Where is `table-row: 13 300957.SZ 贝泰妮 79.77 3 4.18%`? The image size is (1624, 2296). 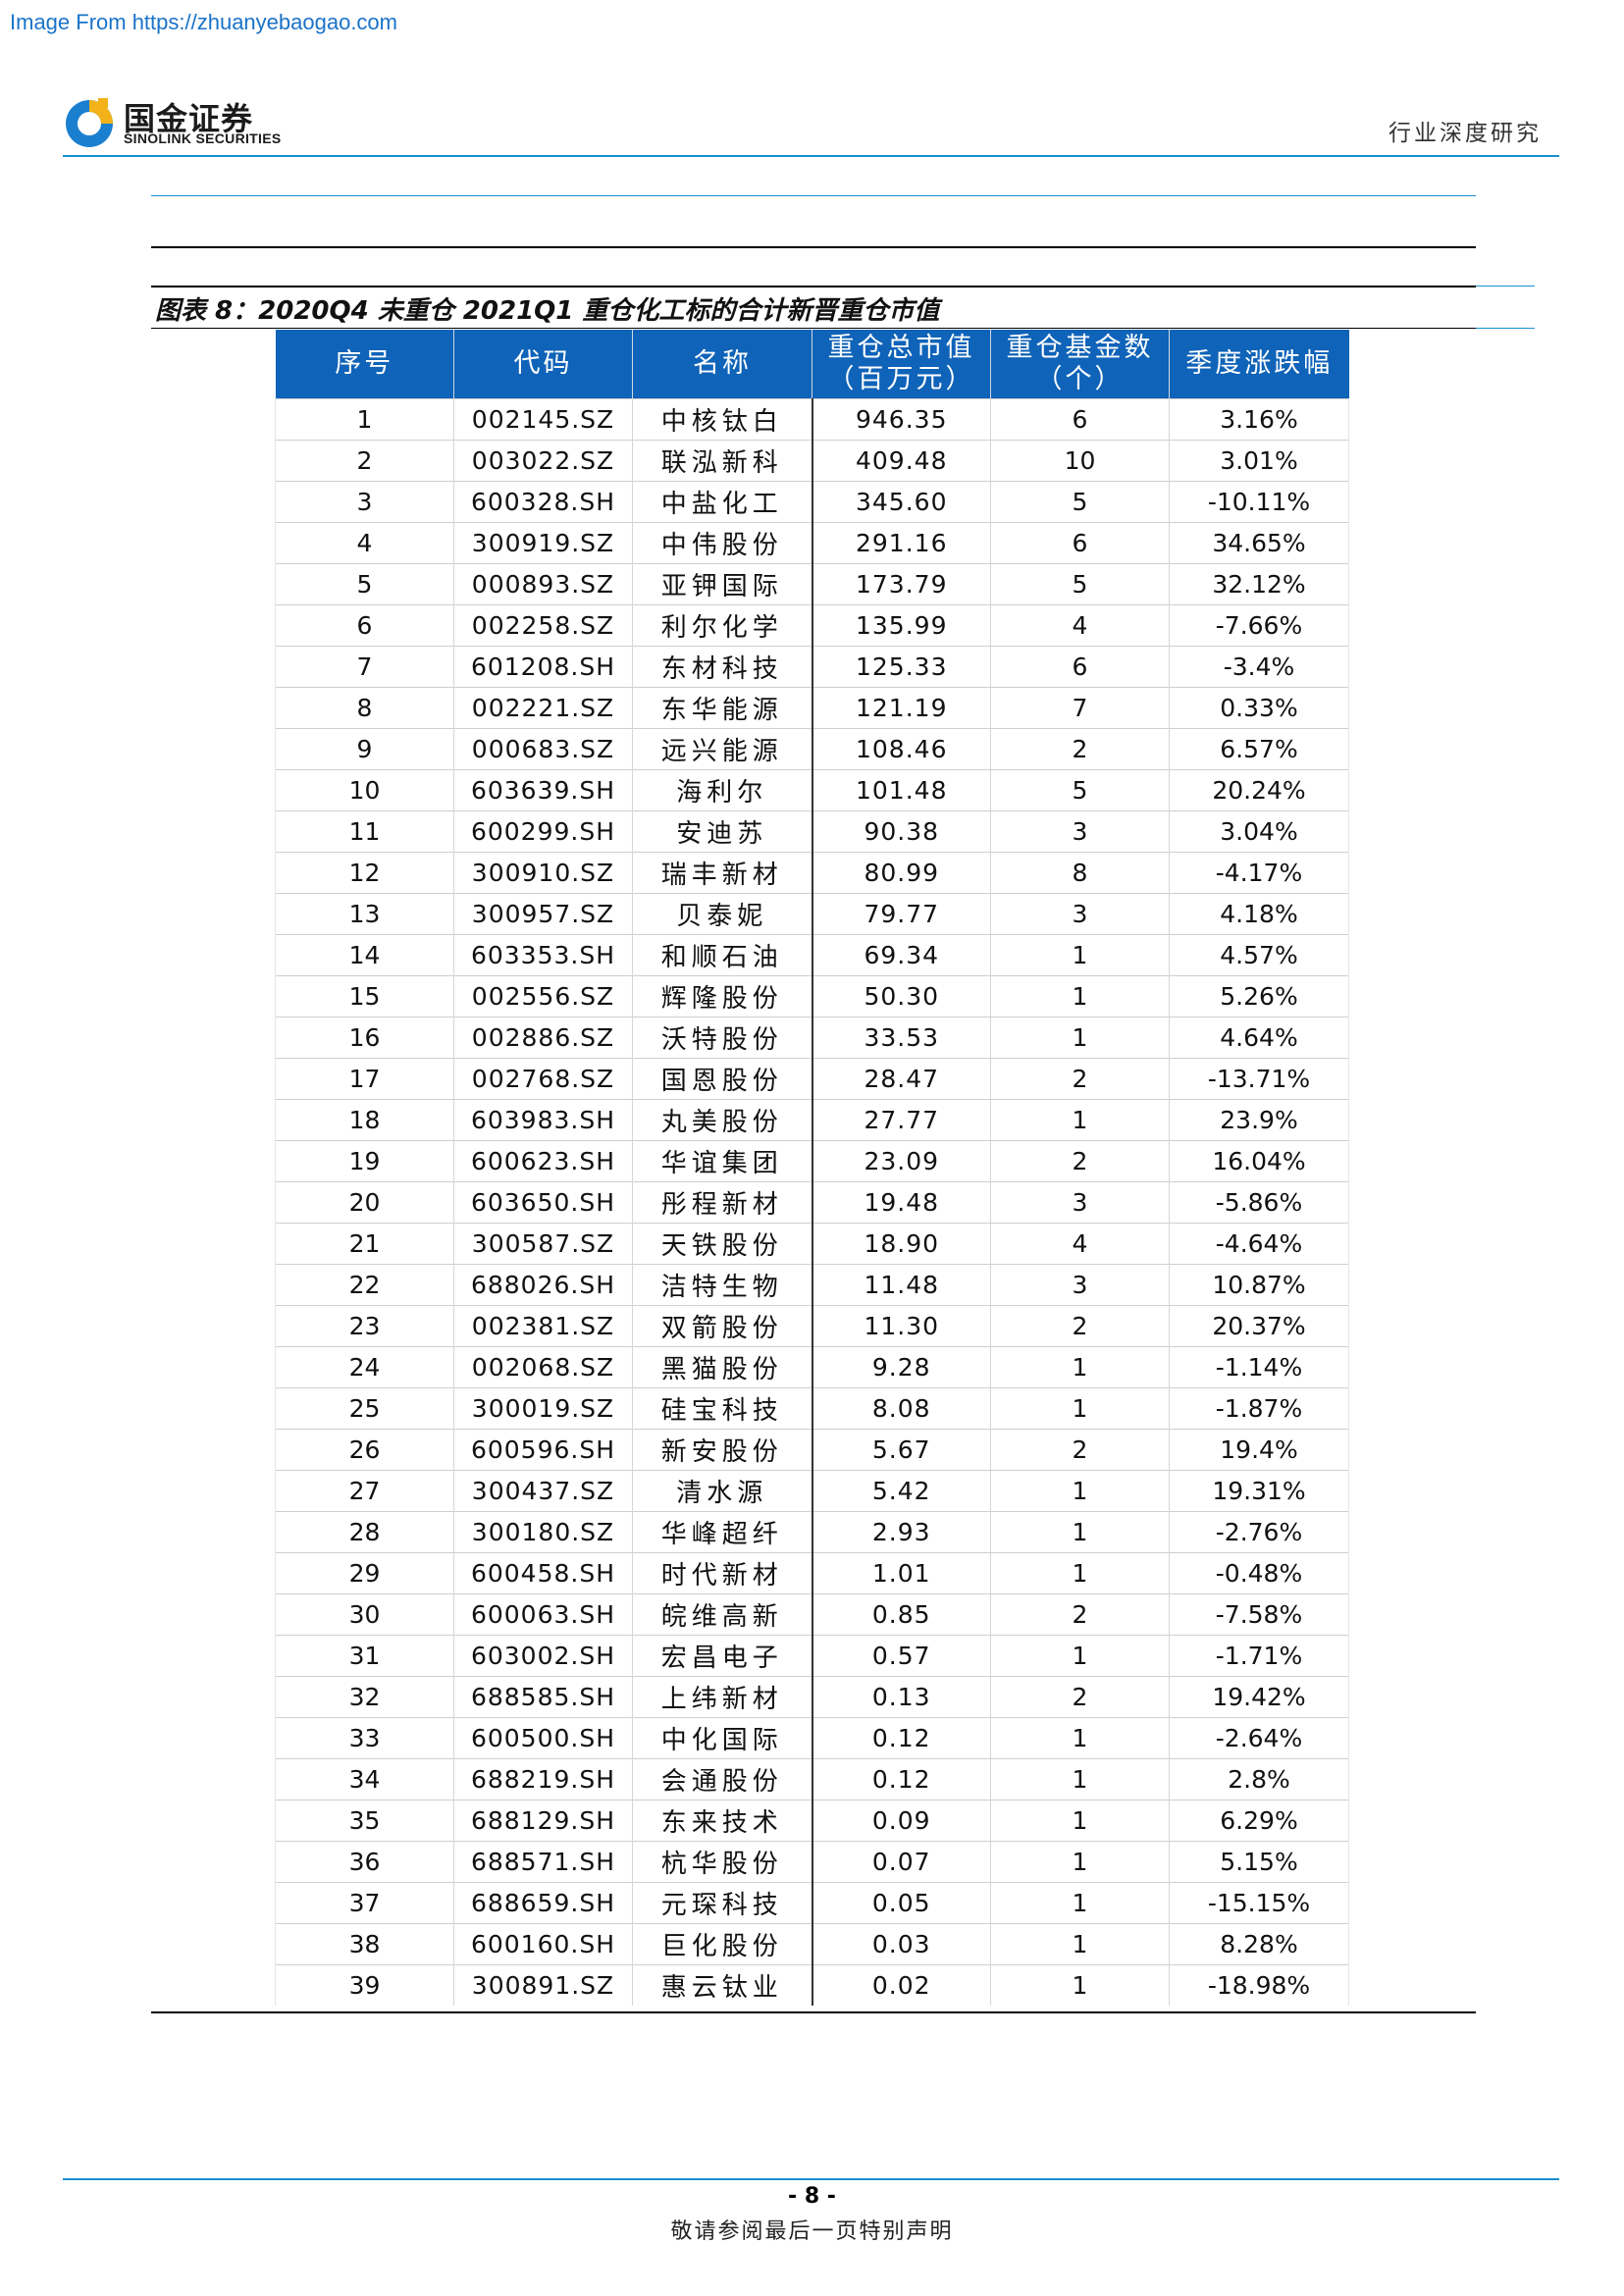
table-row: 13 300957.SZ 贝泰妮 79.77 3 4.18% is located at coordinates (812, 914).